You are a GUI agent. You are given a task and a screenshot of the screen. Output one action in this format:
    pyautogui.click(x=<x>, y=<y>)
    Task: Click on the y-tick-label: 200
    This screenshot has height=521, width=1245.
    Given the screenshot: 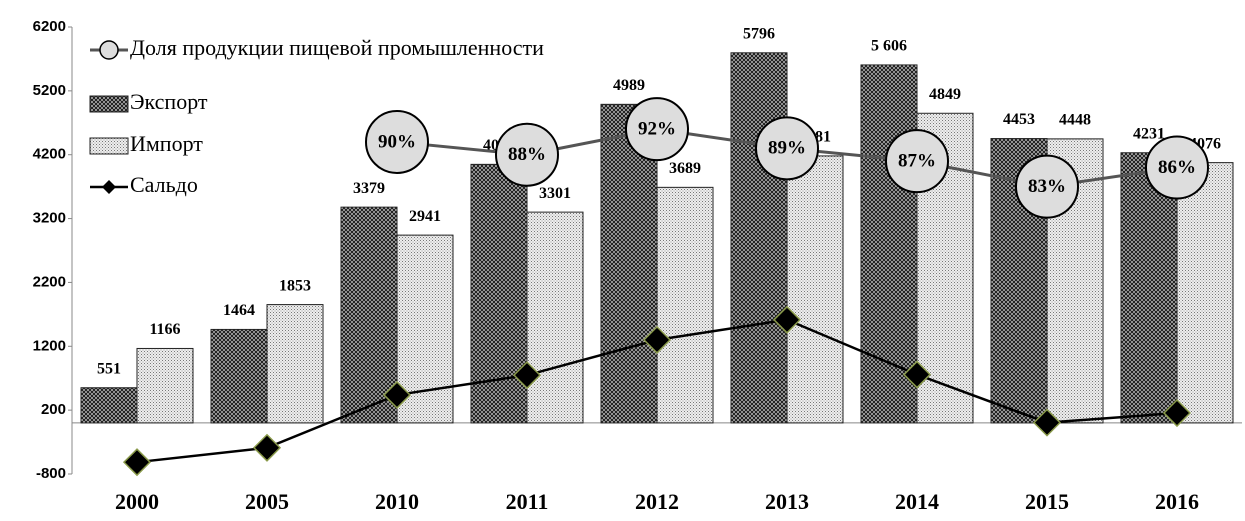 What is the action you would take?
    pyautogui.click(x=53, y=409)
    